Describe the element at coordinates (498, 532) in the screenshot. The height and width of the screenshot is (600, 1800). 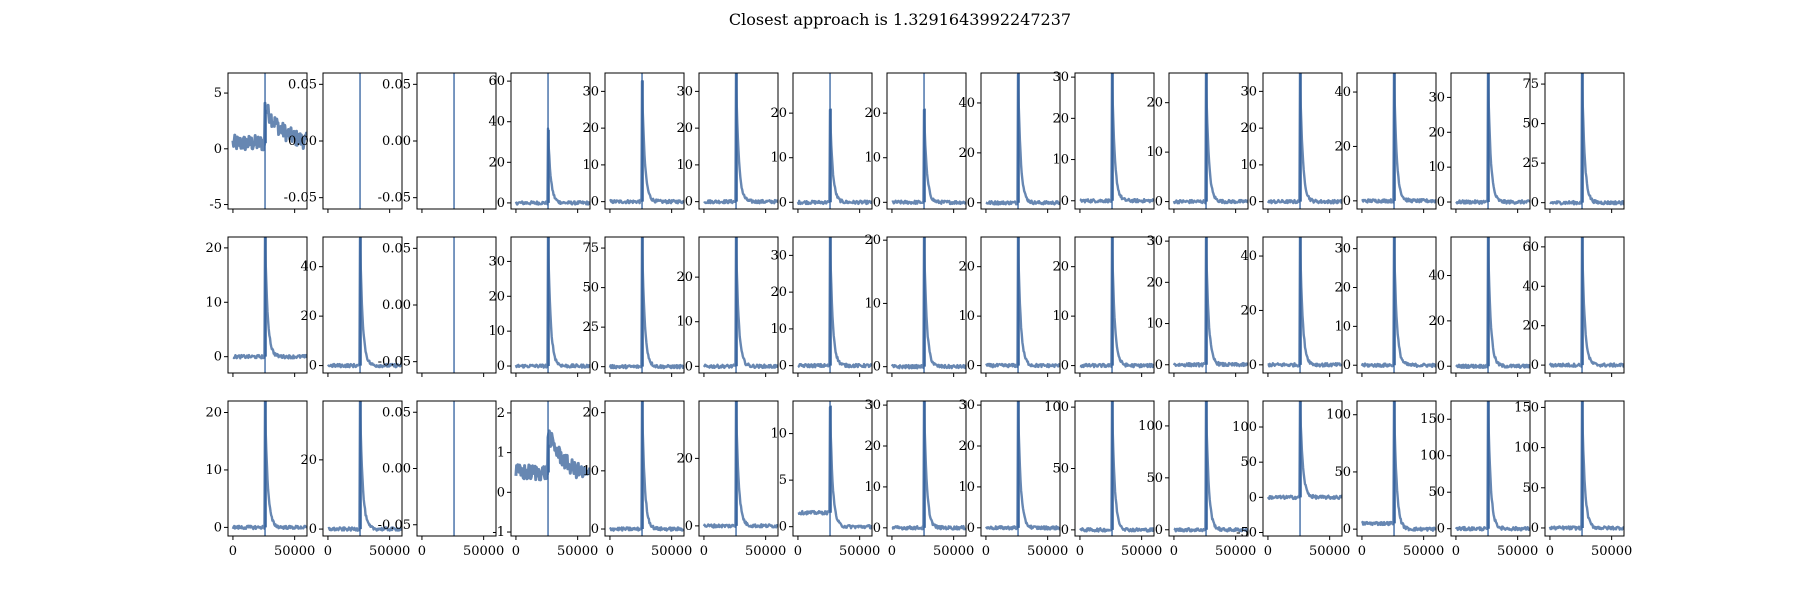
I see `y-tick-label: -1` at that location.